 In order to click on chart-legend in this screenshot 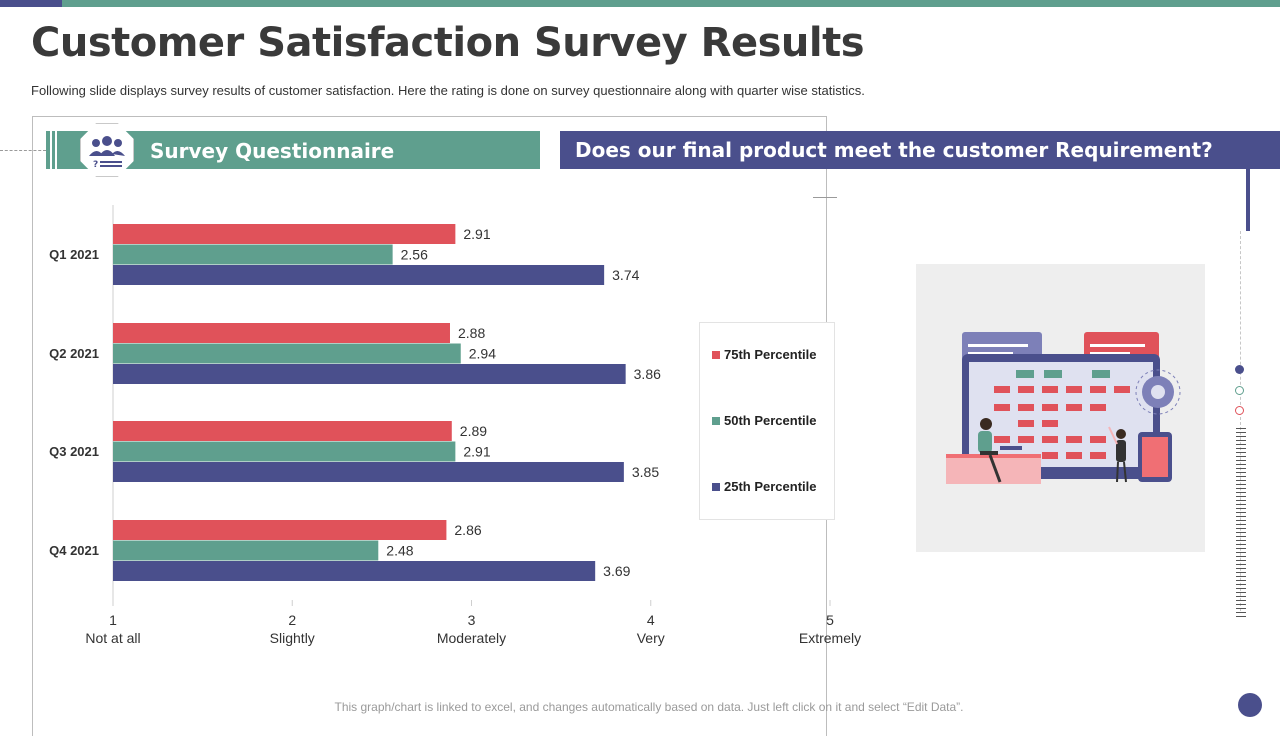, I will do `click(767, 421)`.